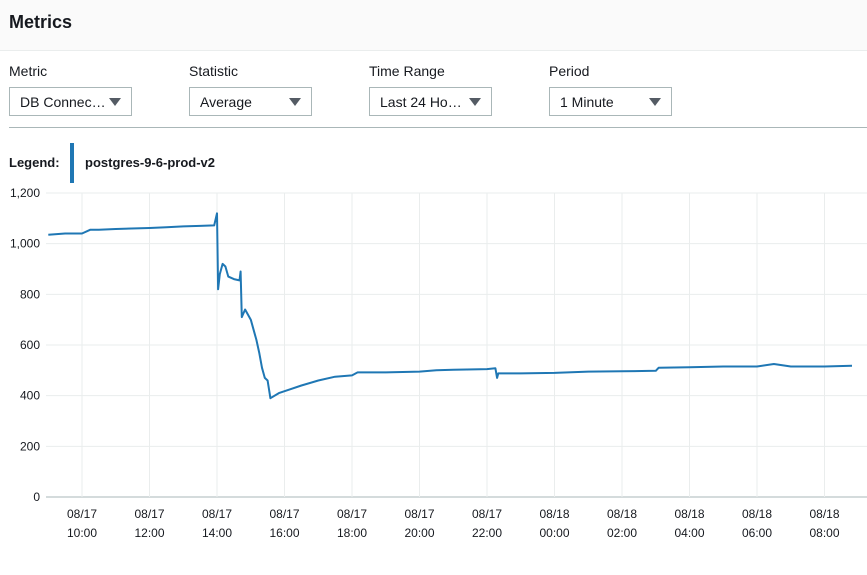 The width and height of the screenshot is (867, 575). Describe the element at coordinates (569, 71) in the screenshot. I see `period-label: Period` at that location.